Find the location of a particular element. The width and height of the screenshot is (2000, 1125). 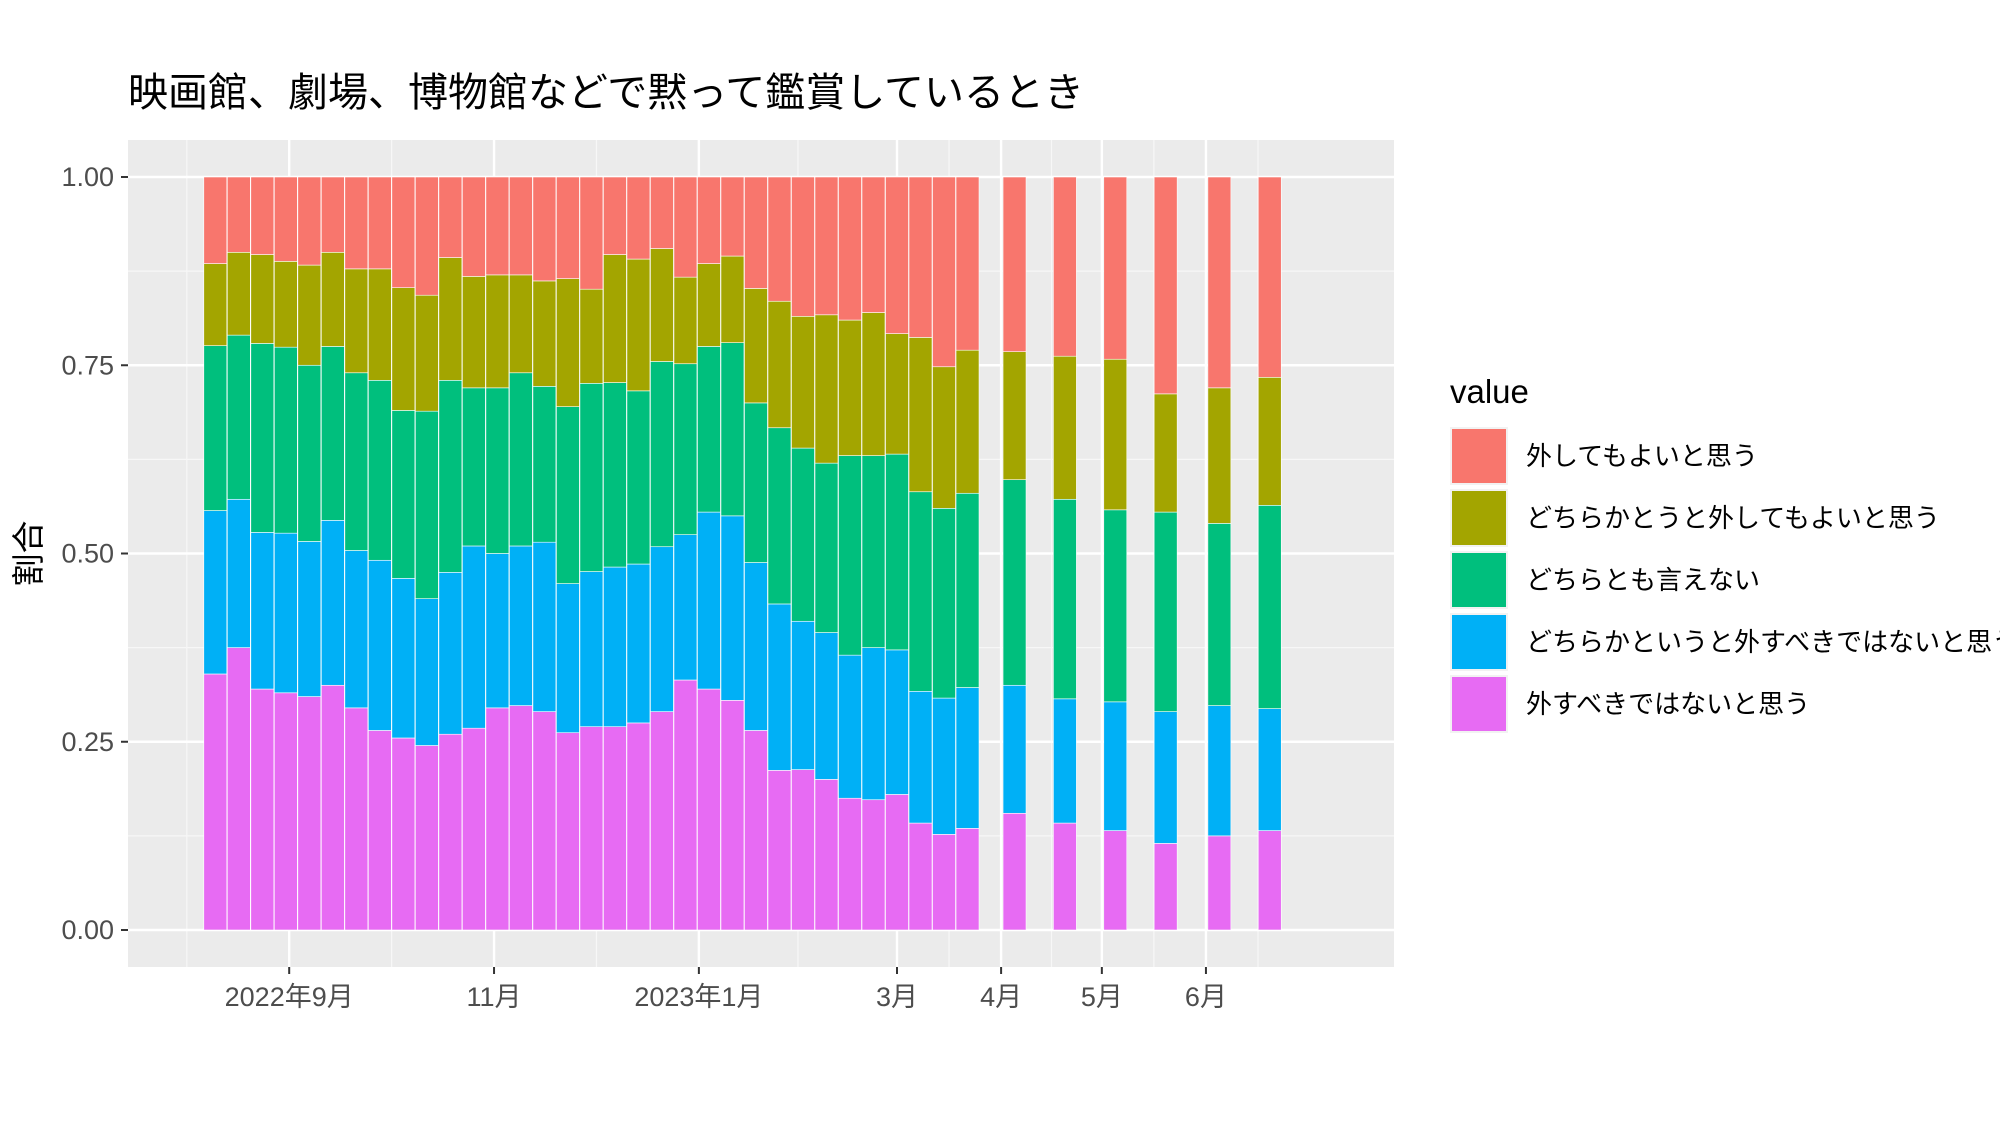

x-tick-label: 6月 is located at coordinates (1206, 997).